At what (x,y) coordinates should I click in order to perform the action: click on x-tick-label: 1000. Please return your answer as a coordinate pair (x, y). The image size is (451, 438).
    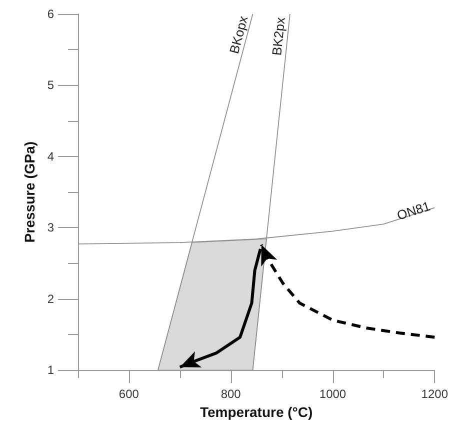
    Looking at the image, I should click on (332, 394).